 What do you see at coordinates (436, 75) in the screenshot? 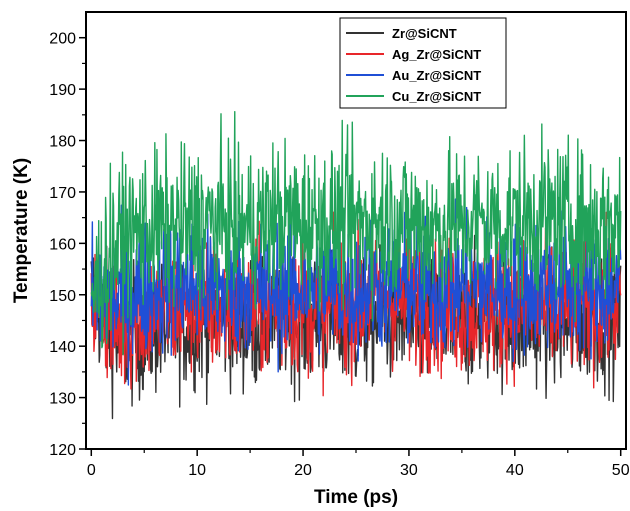
I see `legend-label: Au_Zr@SiCNT` at bounding box center [436, 75].